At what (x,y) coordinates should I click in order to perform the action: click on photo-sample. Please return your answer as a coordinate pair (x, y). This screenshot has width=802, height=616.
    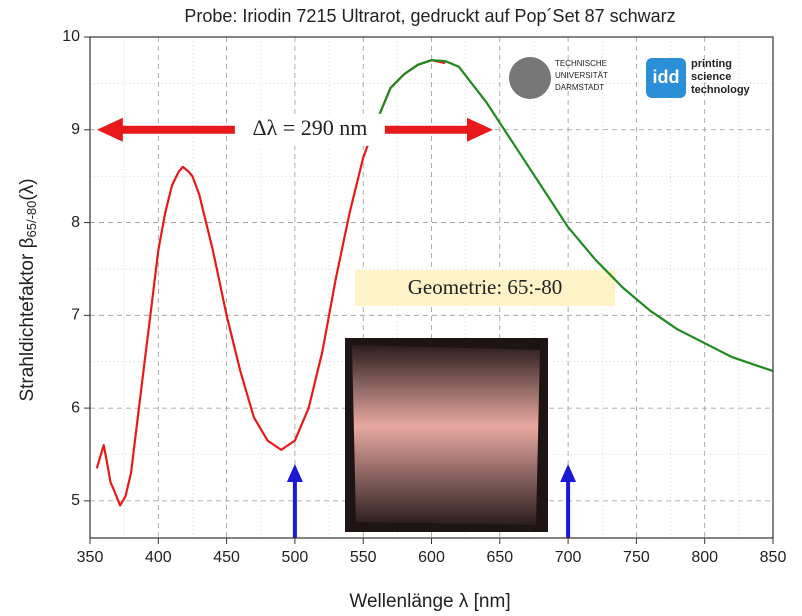
    Looking at the image, I should click on (446, 435).